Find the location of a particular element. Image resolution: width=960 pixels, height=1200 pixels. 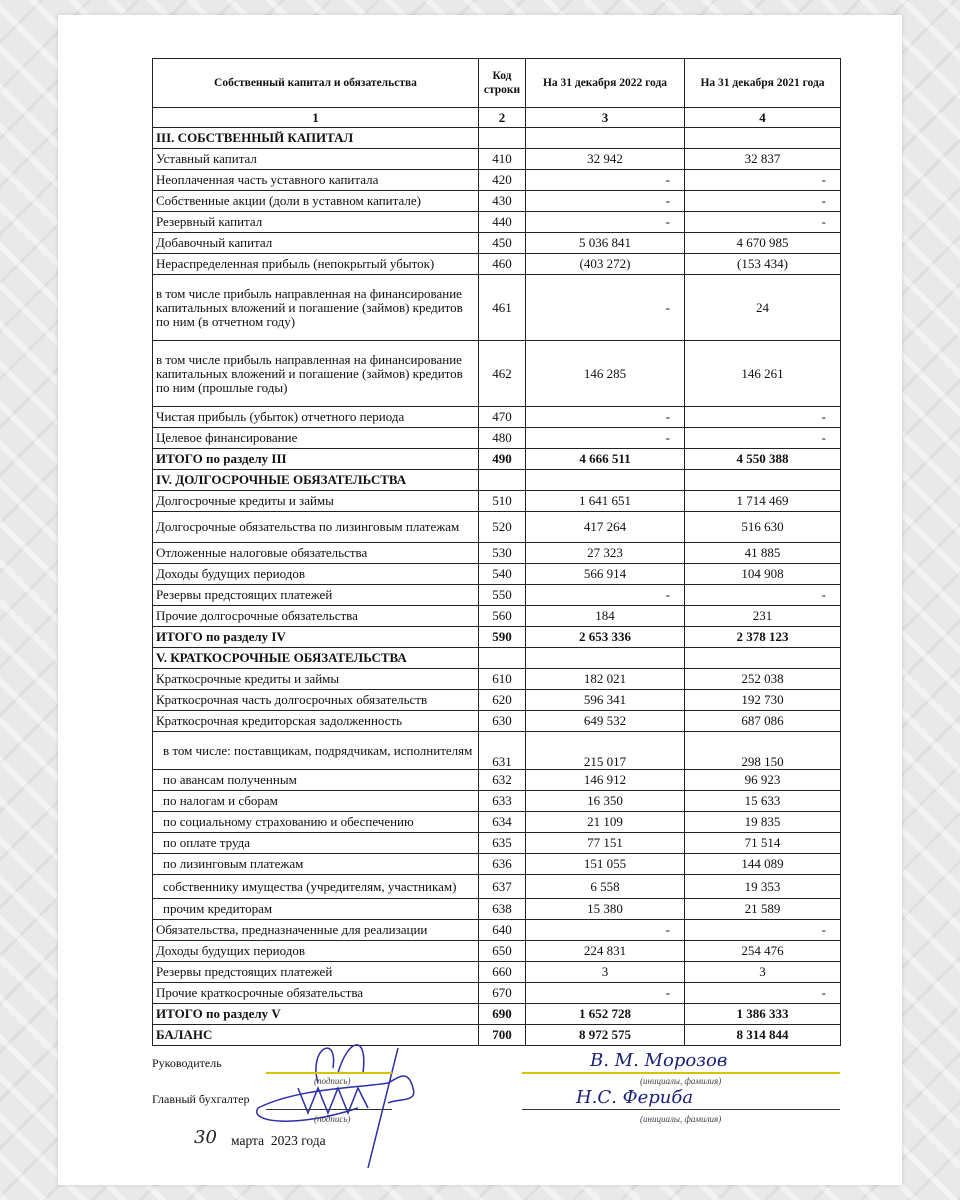

row-code: 660 is located at coordinates (502, 972).